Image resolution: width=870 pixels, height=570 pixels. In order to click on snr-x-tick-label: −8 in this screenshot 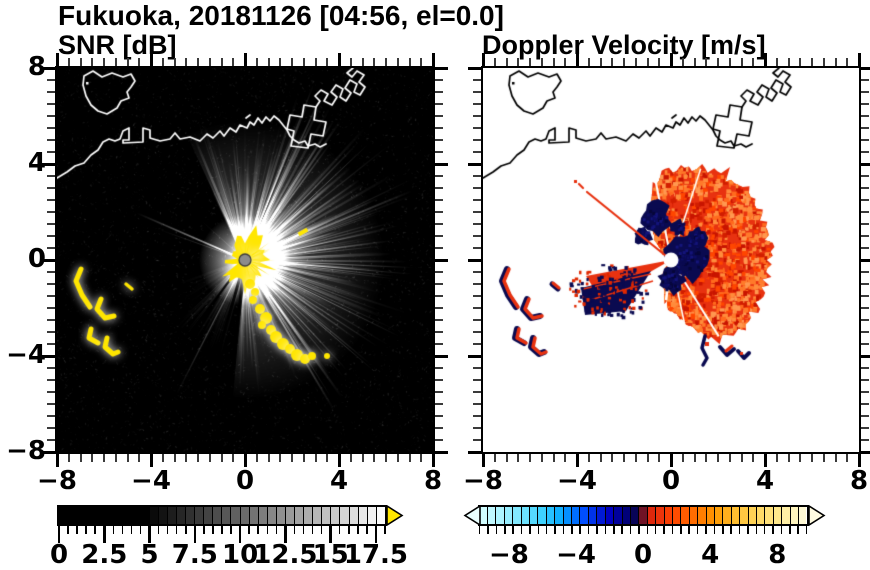, I will do `click(57, 481)`.